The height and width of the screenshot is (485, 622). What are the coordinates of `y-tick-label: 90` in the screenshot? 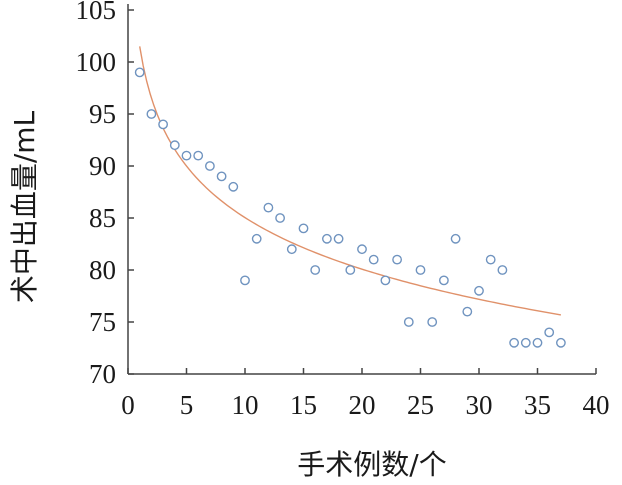 It's located at (102, 166).